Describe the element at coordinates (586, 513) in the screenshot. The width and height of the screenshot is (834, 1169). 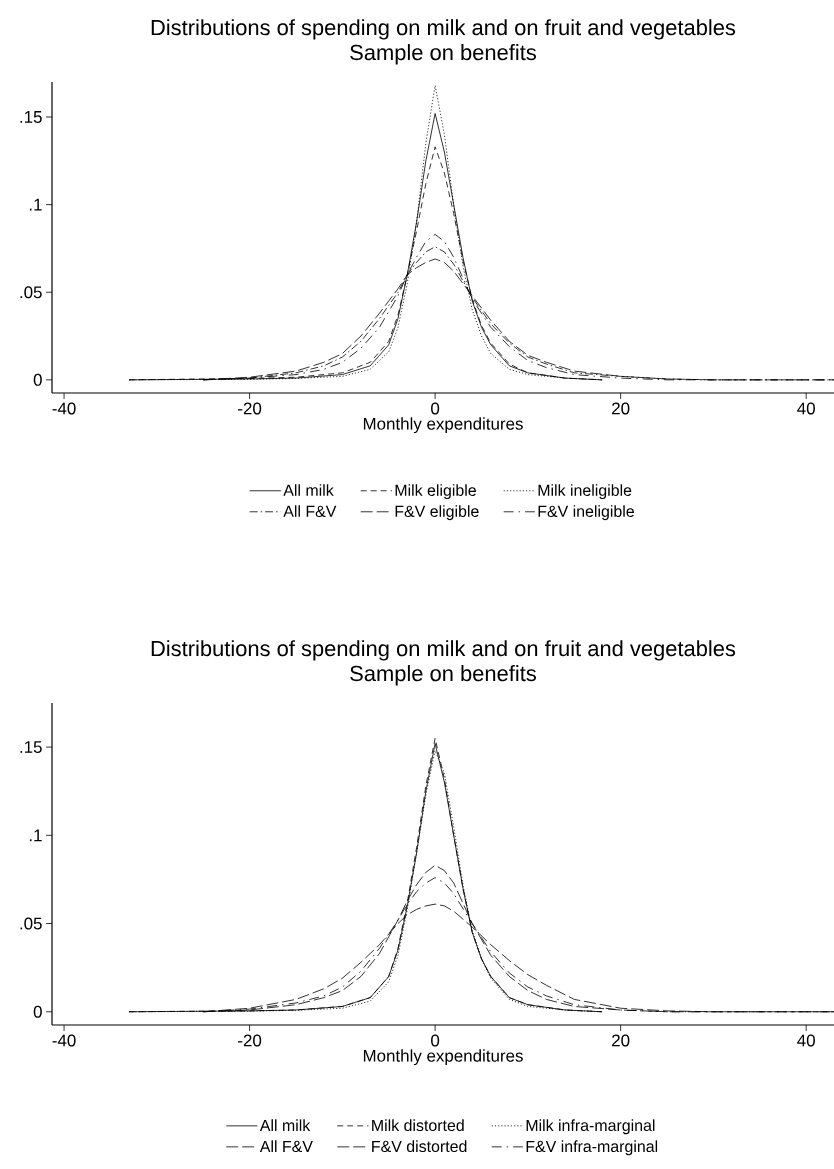
I see `legend-label: F&V ineligible` at that location.